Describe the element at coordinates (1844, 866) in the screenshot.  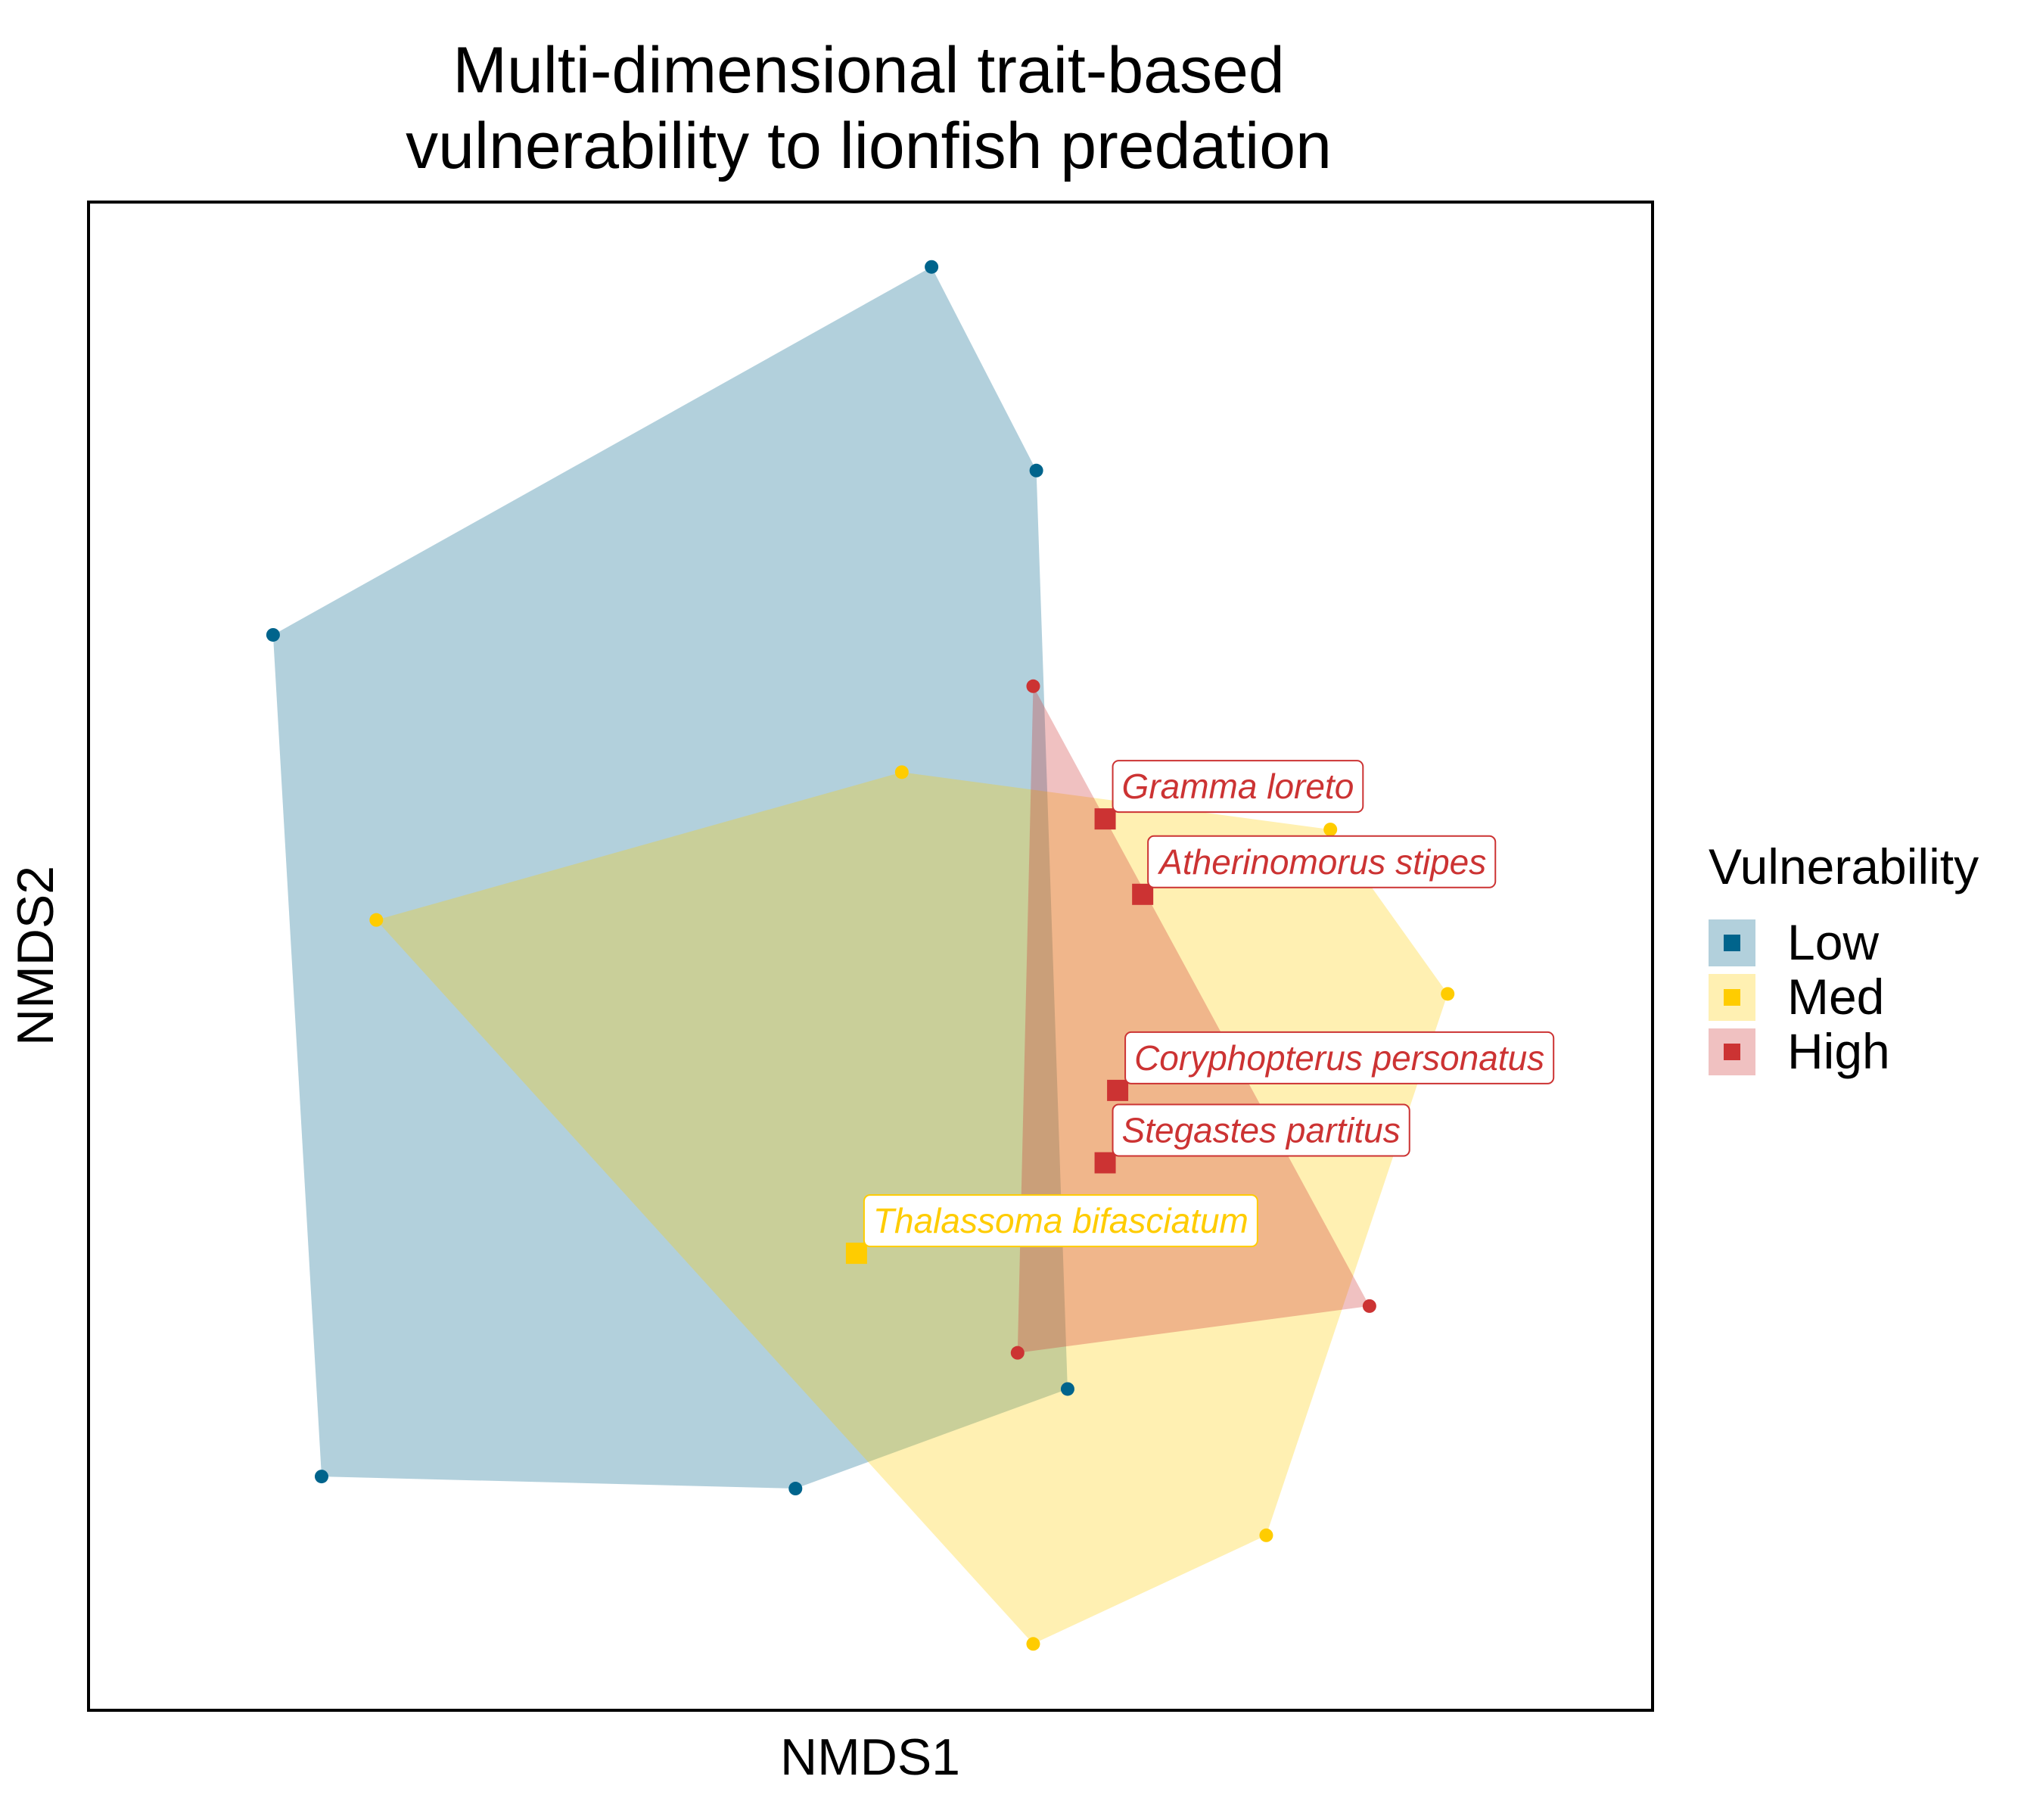
I see `legend-title: Vulnerability` at that location.